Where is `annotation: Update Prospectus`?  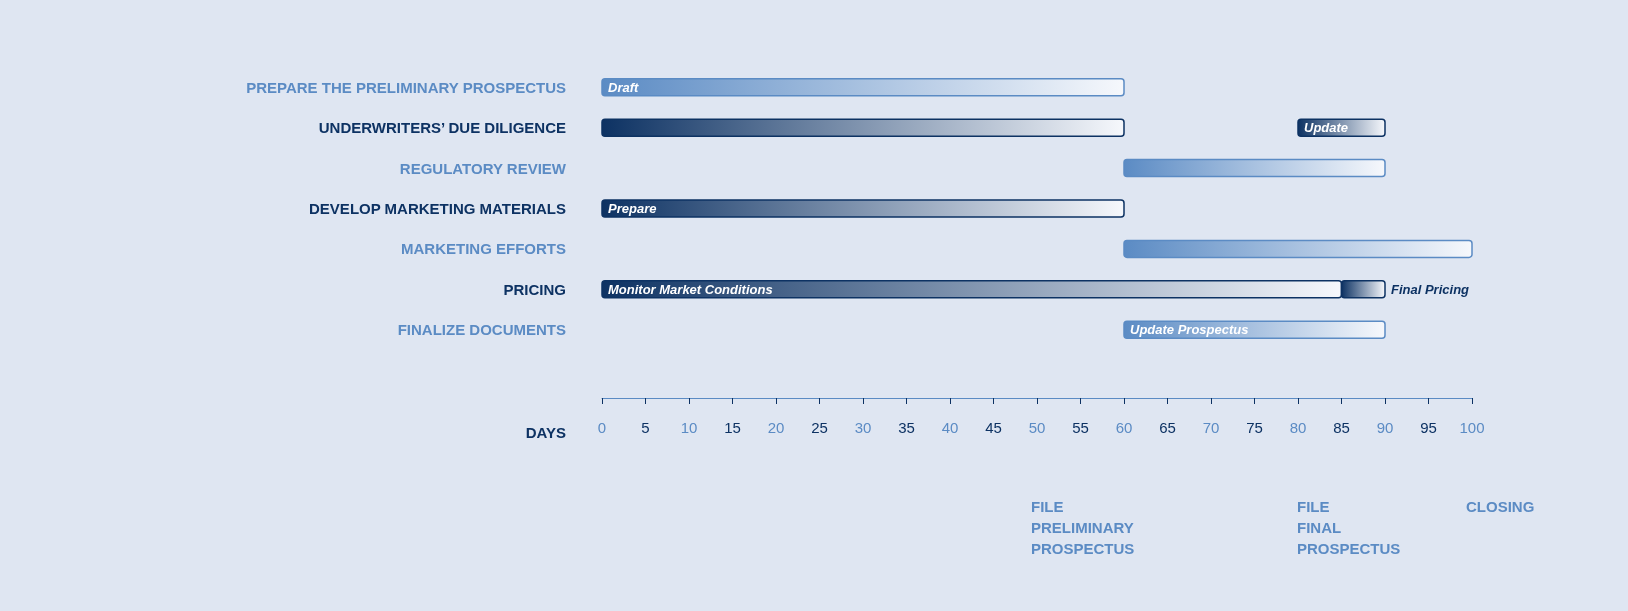
annotation: Update Prospectus is located at coordinates (1189, 330).